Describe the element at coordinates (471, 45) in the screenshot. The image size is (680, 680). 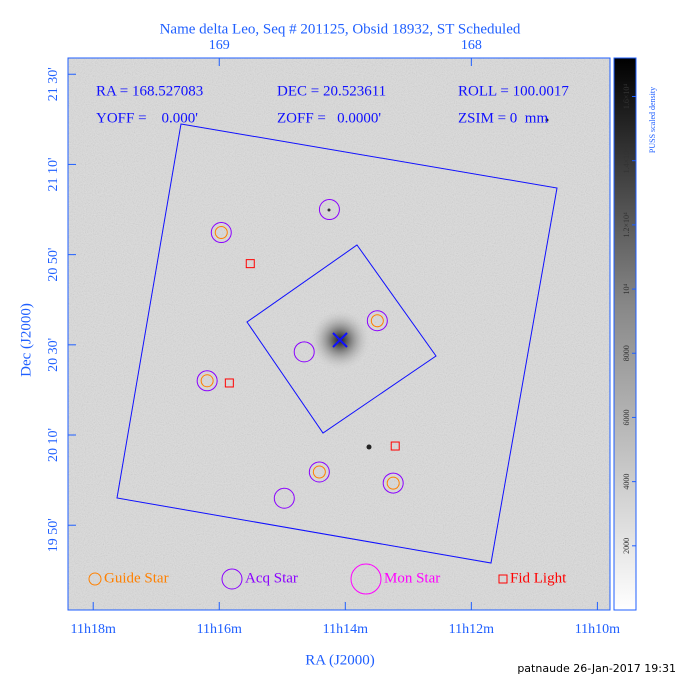
I see `x2-tick-label: 168` at that location.